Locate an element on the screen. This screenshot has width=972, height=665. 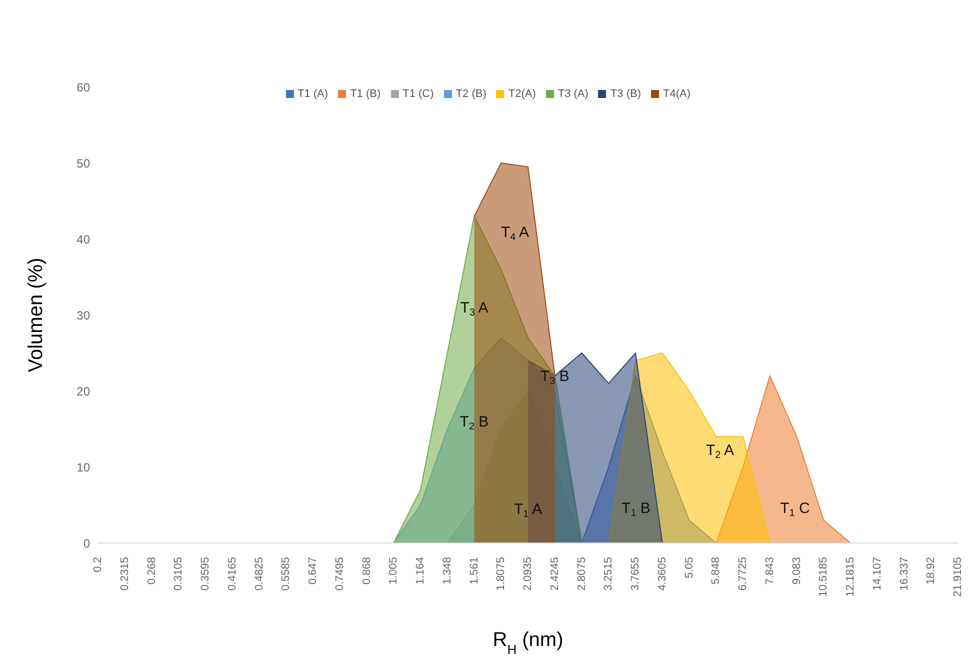
x-tick-label: 0.3105 is located at coordinates (178, 574).